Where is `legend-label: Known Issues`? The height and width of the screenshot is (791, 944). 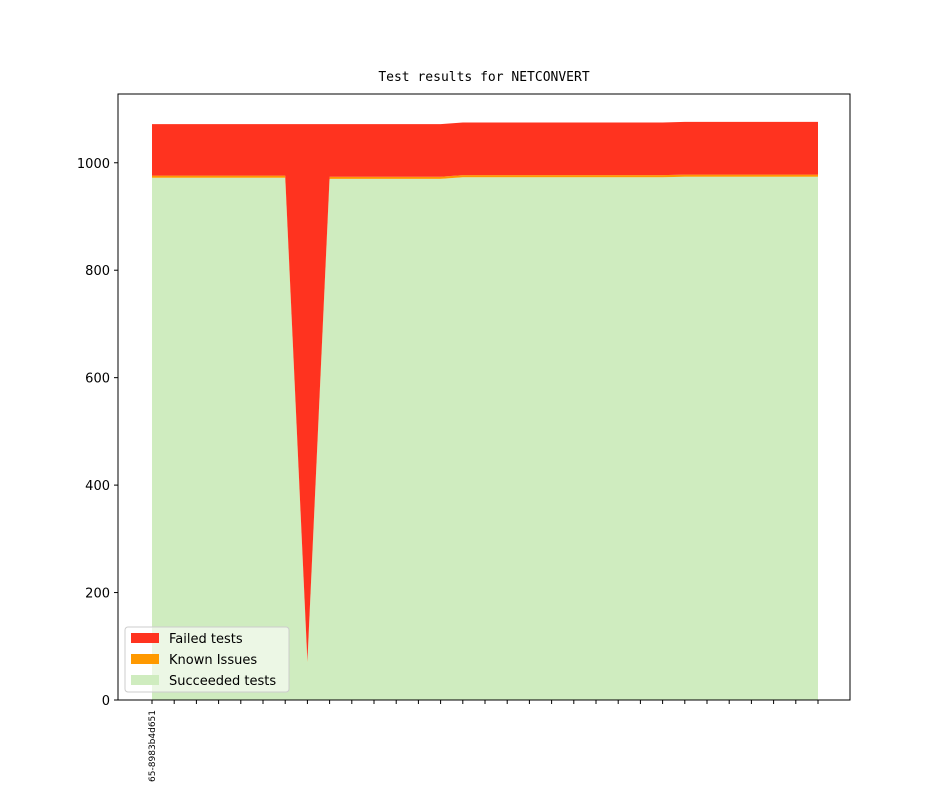 legend-label: Known Issues is located at coordinates (213, 660).